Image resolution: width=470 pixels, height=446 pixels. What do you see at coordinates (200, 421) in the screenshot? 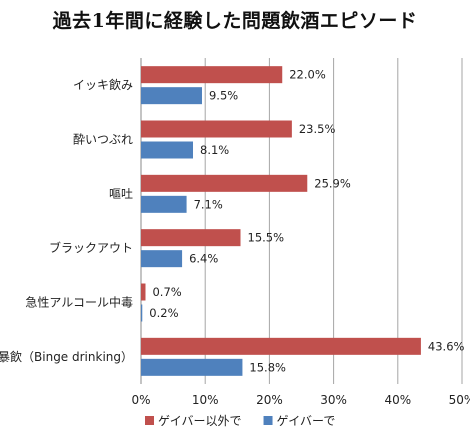
I see `legend-label: ゲイバー以外で` at bounding box center [200, 421].